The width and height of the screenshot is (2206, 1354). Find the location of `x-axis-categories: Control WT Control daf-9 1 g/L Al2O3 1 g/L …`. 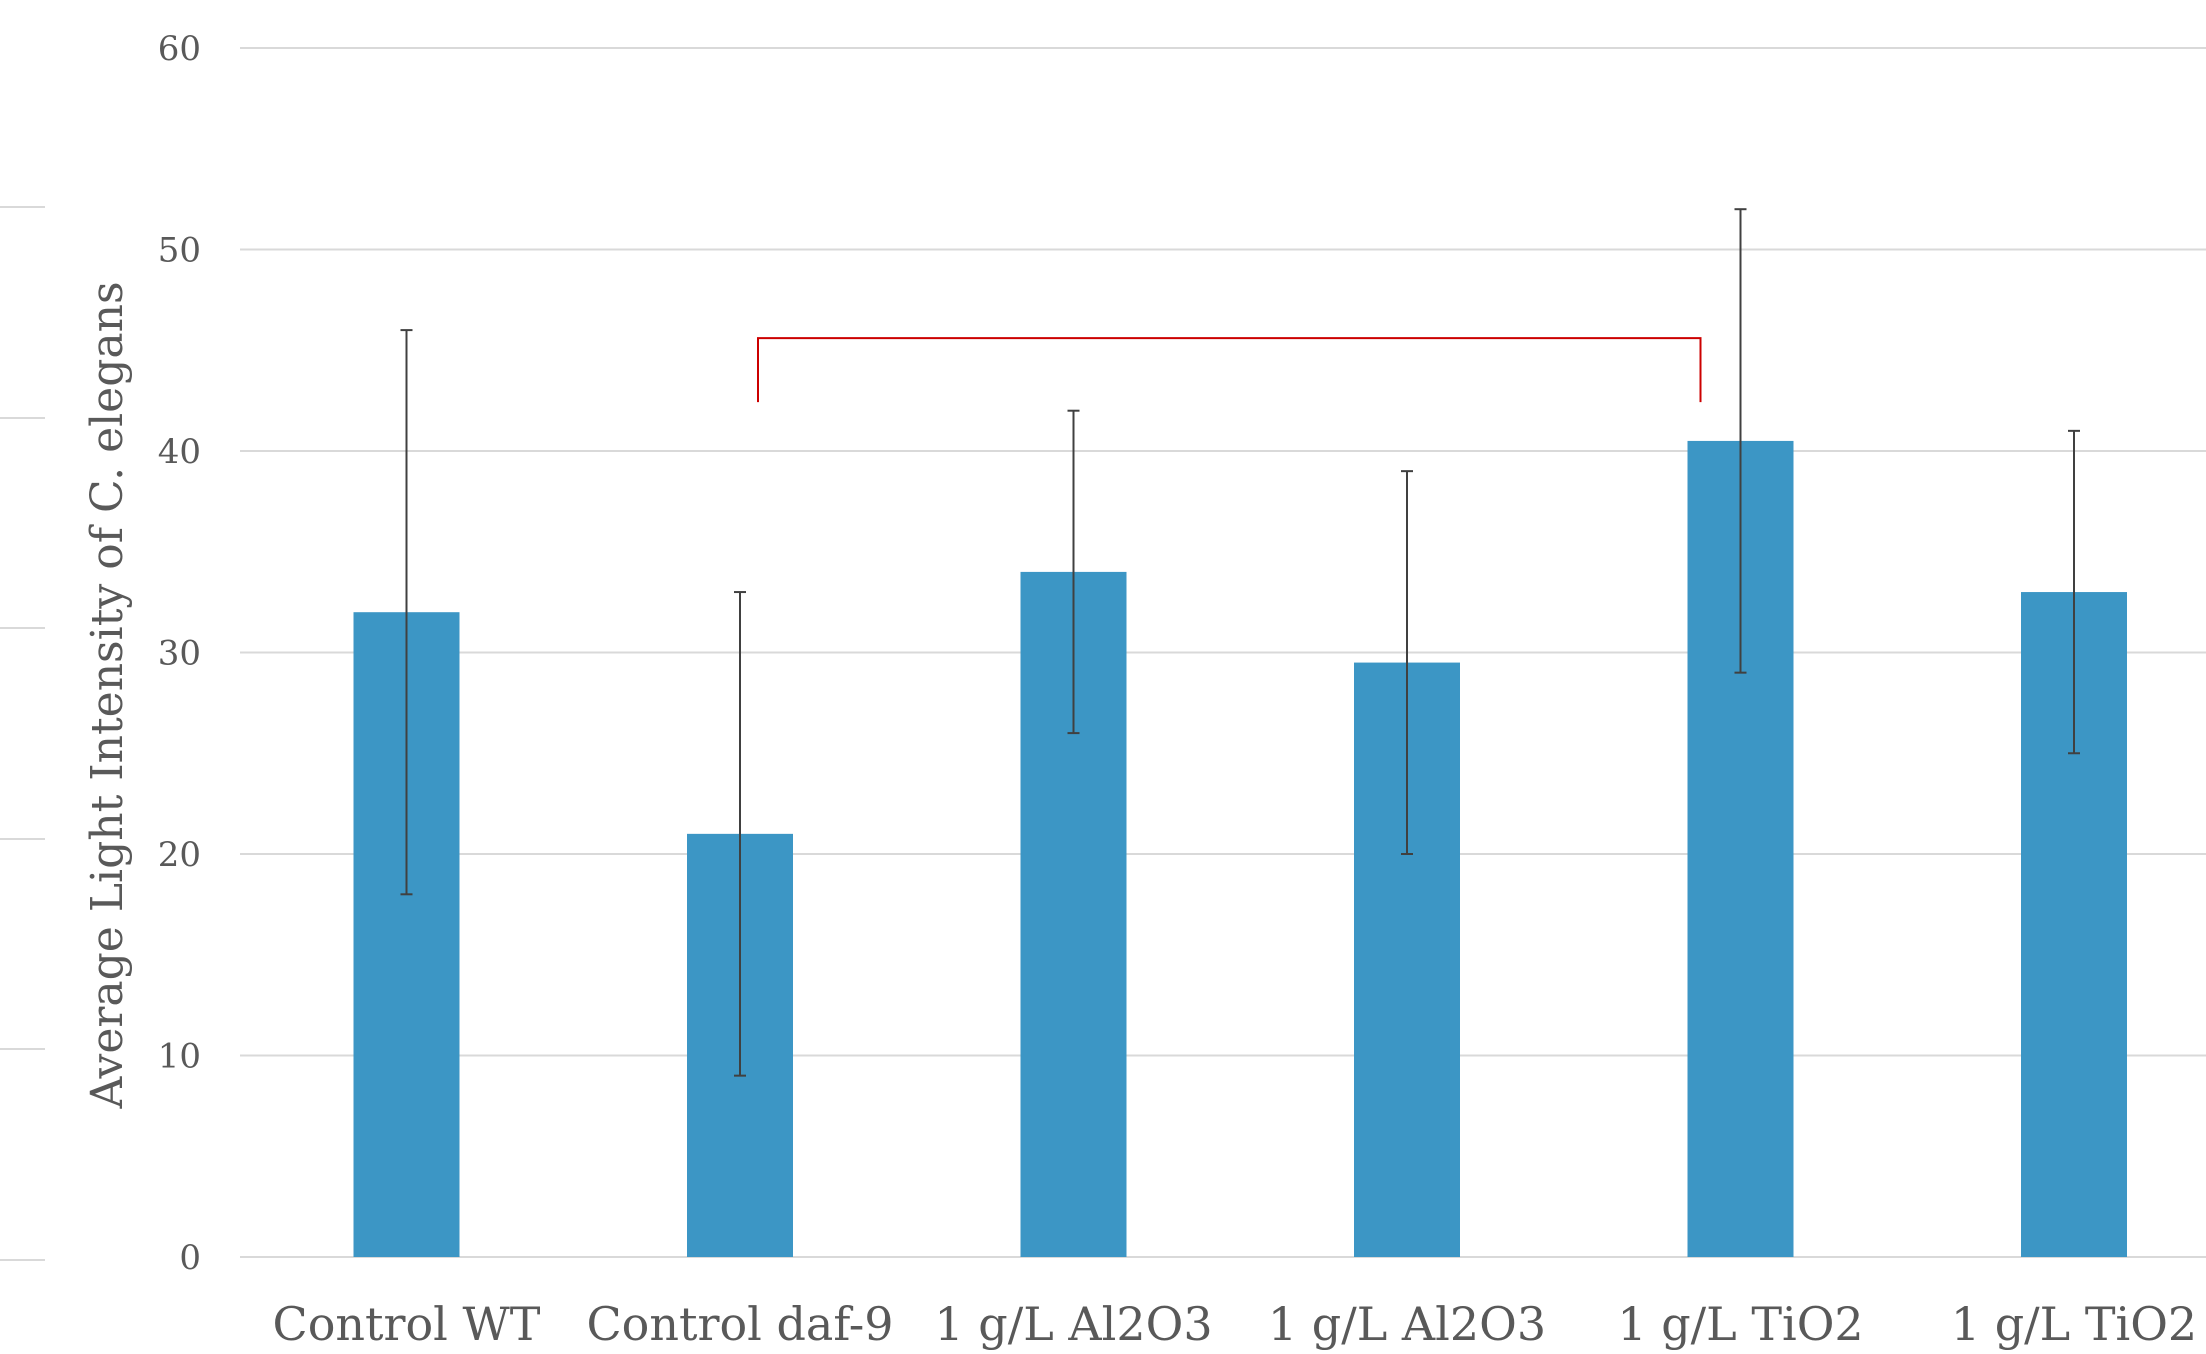

x-axis-categories: Control WT Control daf-9 1 g/L Al2O3 1 g/L … is located at coordinates (1235, 1324).